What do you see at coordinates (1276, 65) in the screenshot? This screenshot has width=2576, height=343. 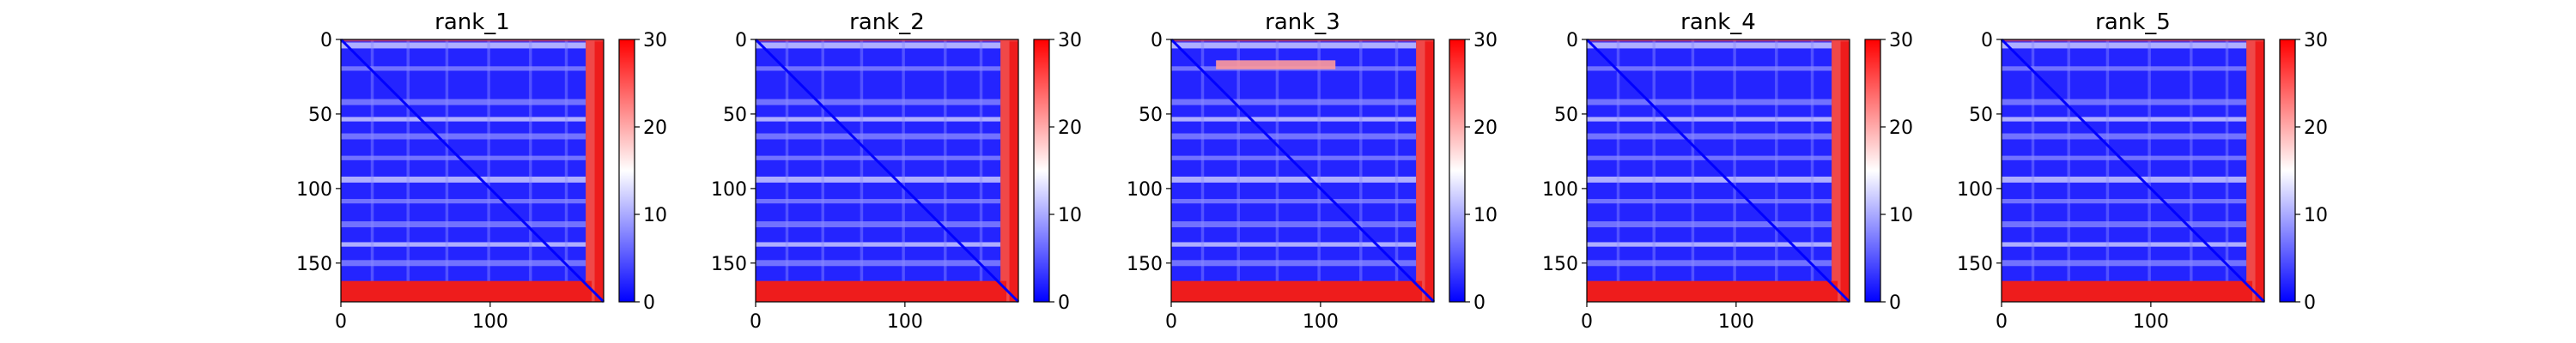 I see `heatmap-high-band` at bounding box center [1276, 65].